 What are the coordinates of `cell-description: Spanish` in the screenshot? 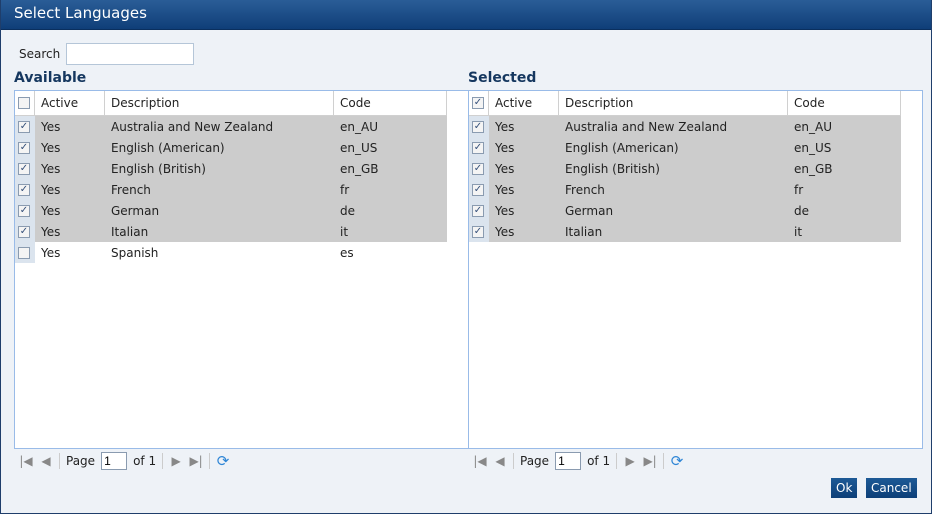 It's located at (135, 252).